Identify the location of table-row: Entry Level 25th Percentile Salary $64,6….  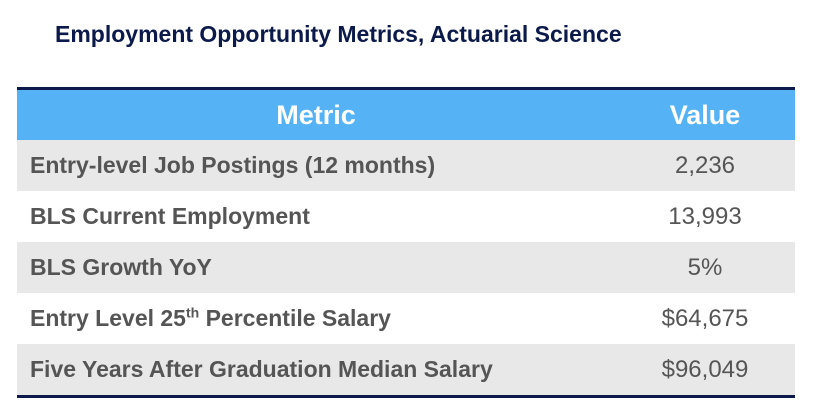
(406, 318).